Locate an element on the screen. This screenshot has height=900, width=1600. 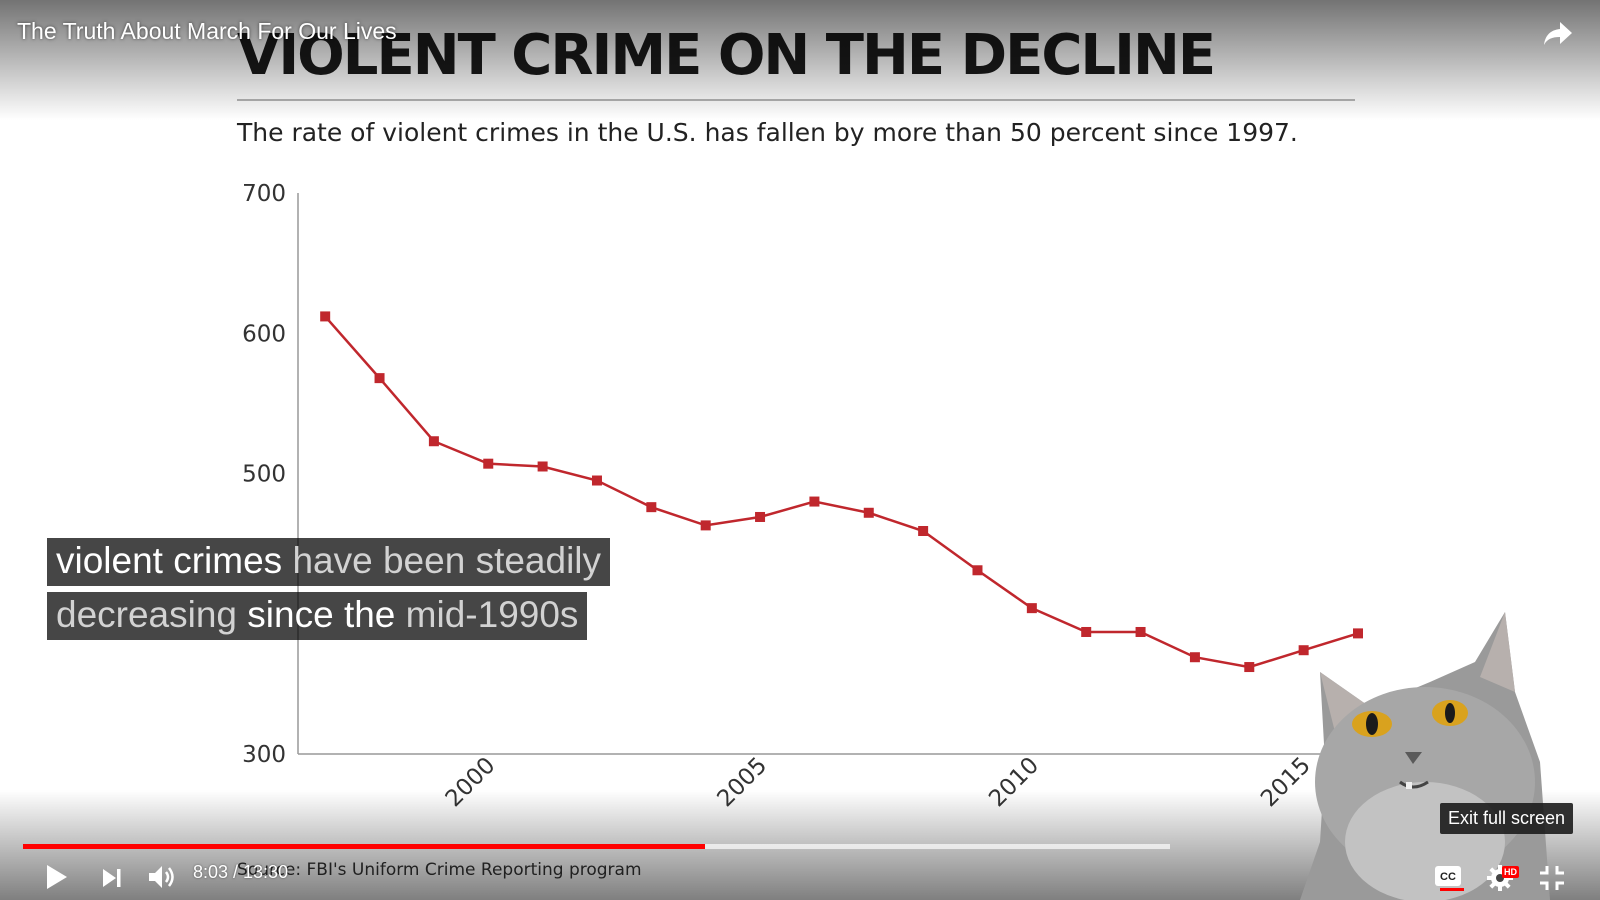
caption-segment-c: mid-1990s is located at coordinates (487, 614).